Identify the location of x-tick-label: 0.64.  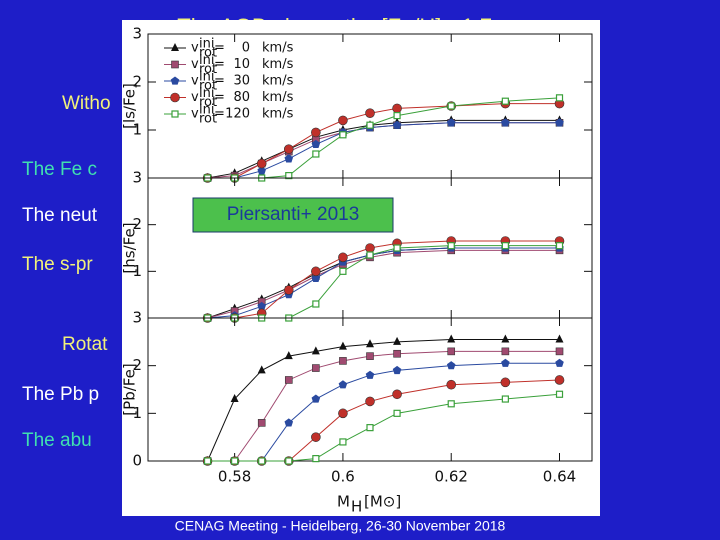
(559, 477).